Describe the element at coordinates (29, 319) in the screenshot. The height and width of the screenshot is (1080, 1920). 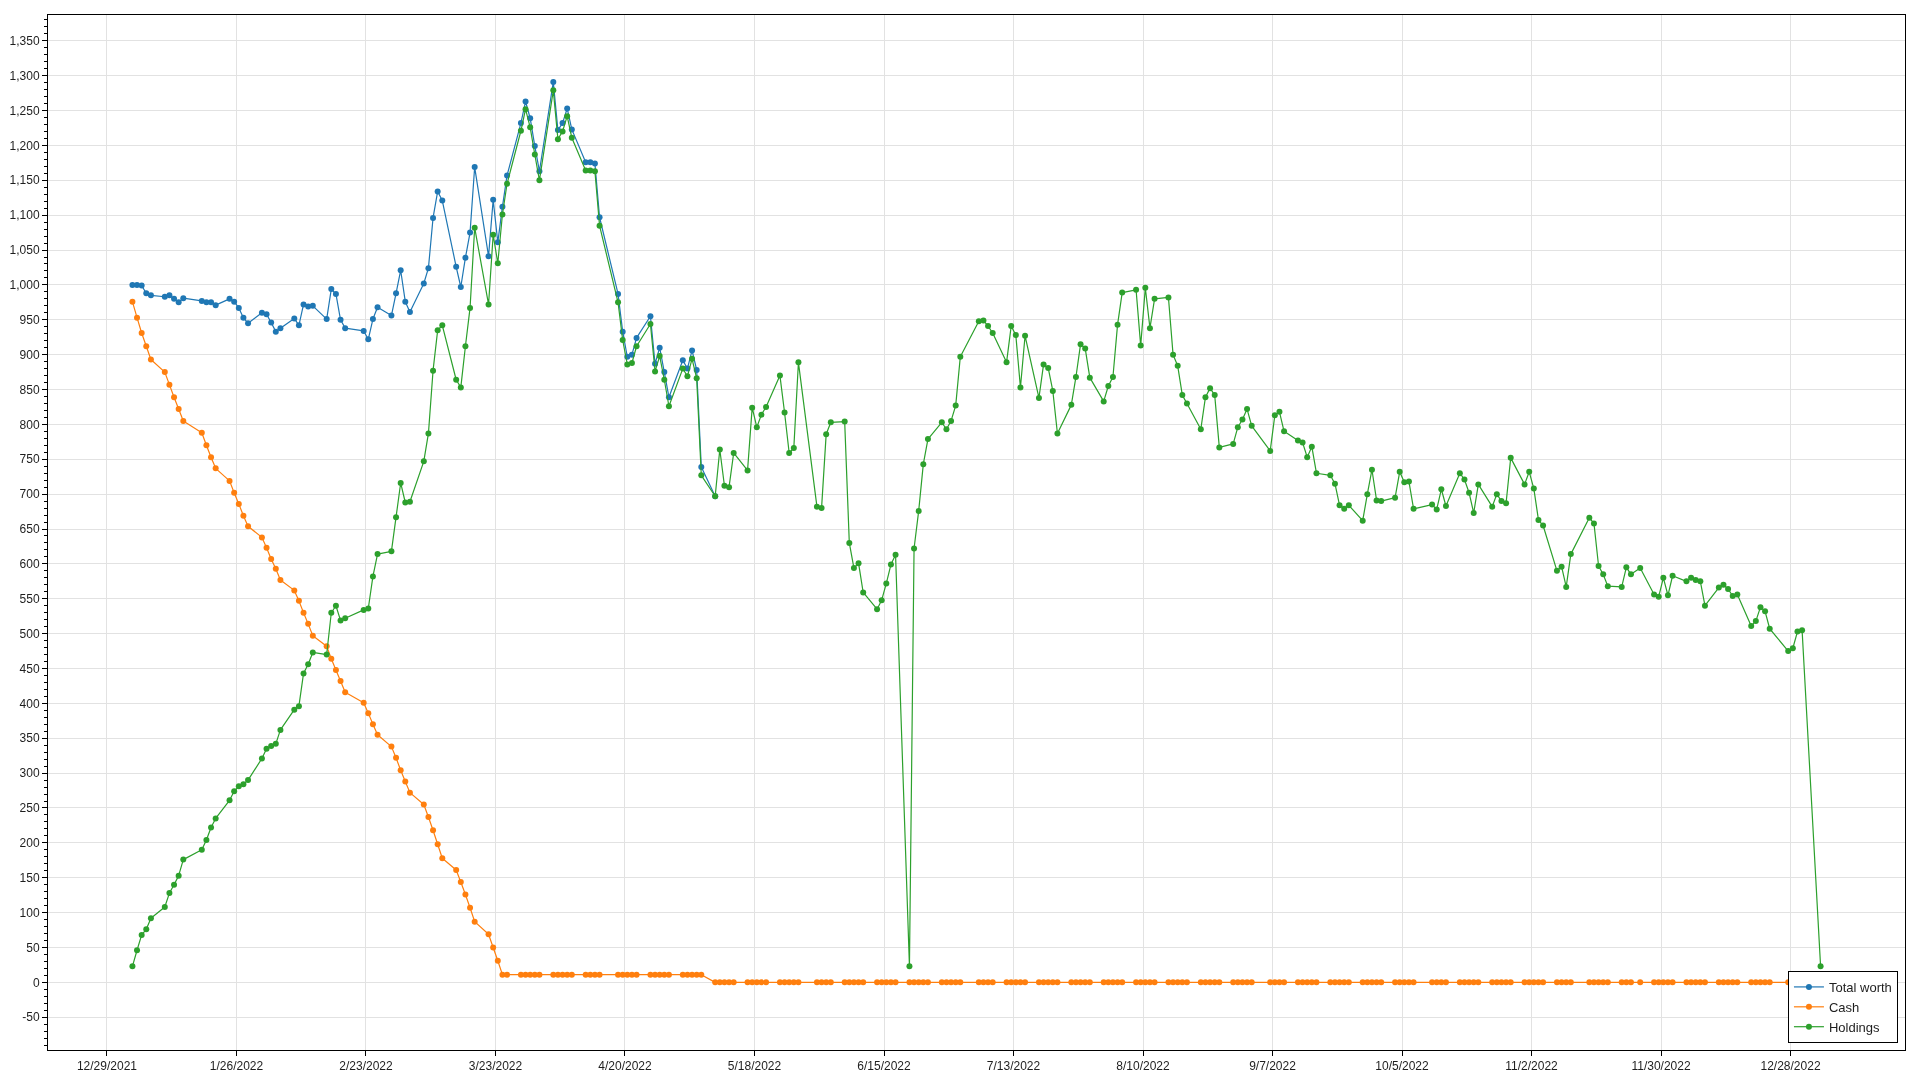
I see `y-tick-label: 950` at that location.